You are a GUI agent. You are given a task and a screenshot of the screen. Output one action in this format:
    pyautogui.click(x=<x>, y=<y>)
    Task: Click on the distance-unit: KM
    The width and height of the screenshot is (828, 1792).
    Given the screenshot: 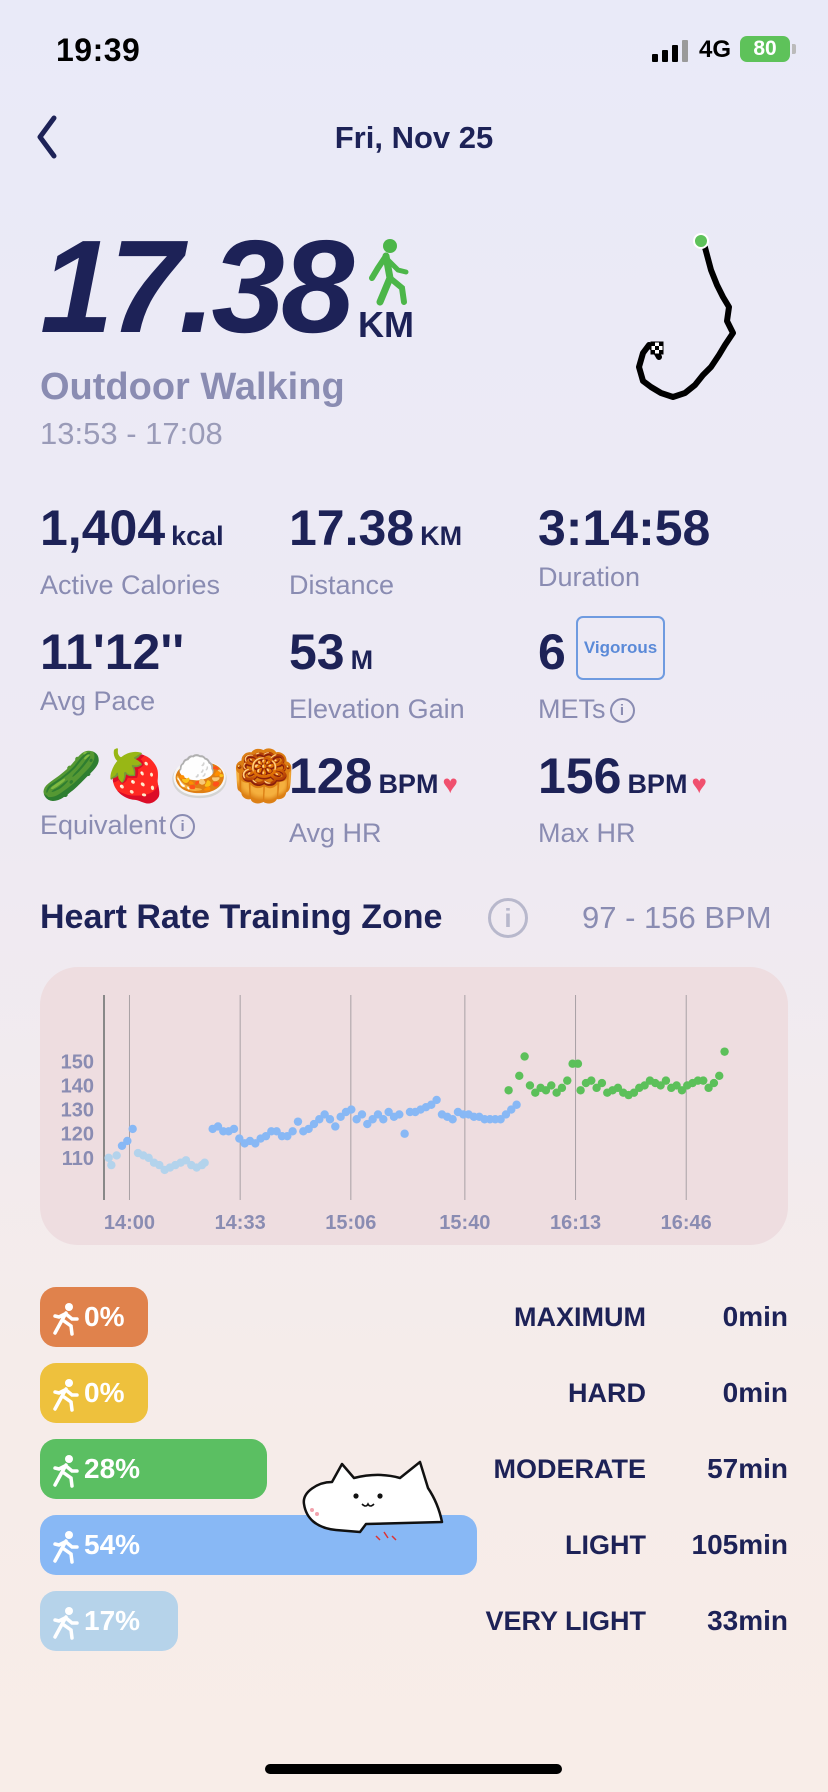 What is the action you would take?
    pyautogui.click(x=386, y=324)
    